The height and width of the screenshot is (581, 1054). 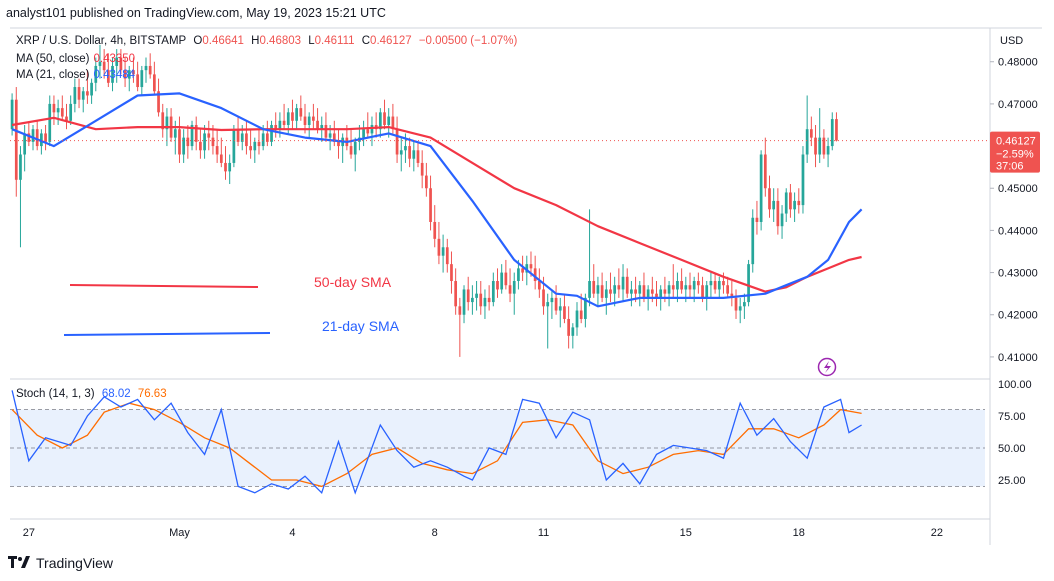 What do you see at coordinates (60, 563) in the screenshot?
I see `tradingview-logo: TradingView` at bounding box center [60, 563].